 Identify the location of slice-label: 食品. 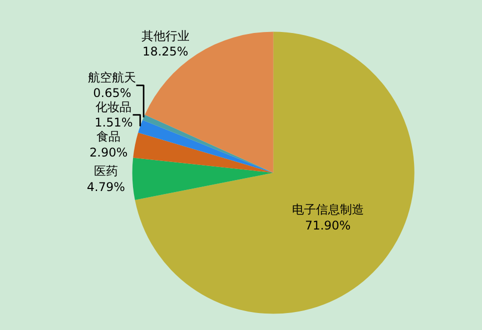
(108, 137).